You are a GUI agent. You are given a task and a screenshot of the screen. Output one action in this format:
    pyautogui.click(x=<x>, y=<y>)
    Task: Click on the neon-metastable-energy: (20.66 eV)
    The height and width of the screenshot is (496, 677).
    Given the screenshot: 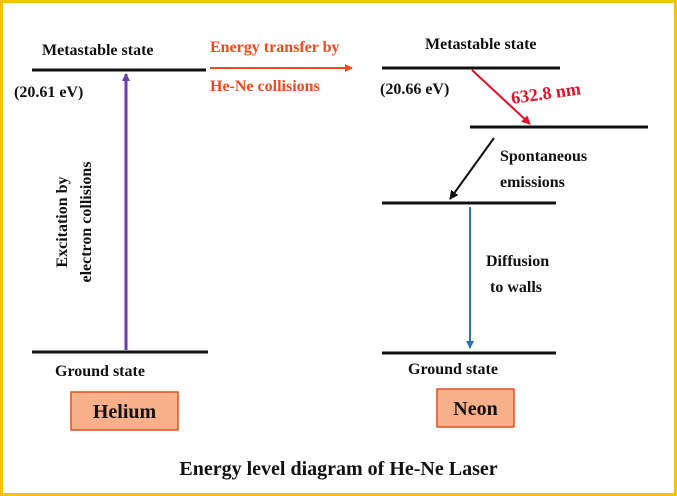 What is the action you would take?
    pyautogui.click(x=414, y=89)
    